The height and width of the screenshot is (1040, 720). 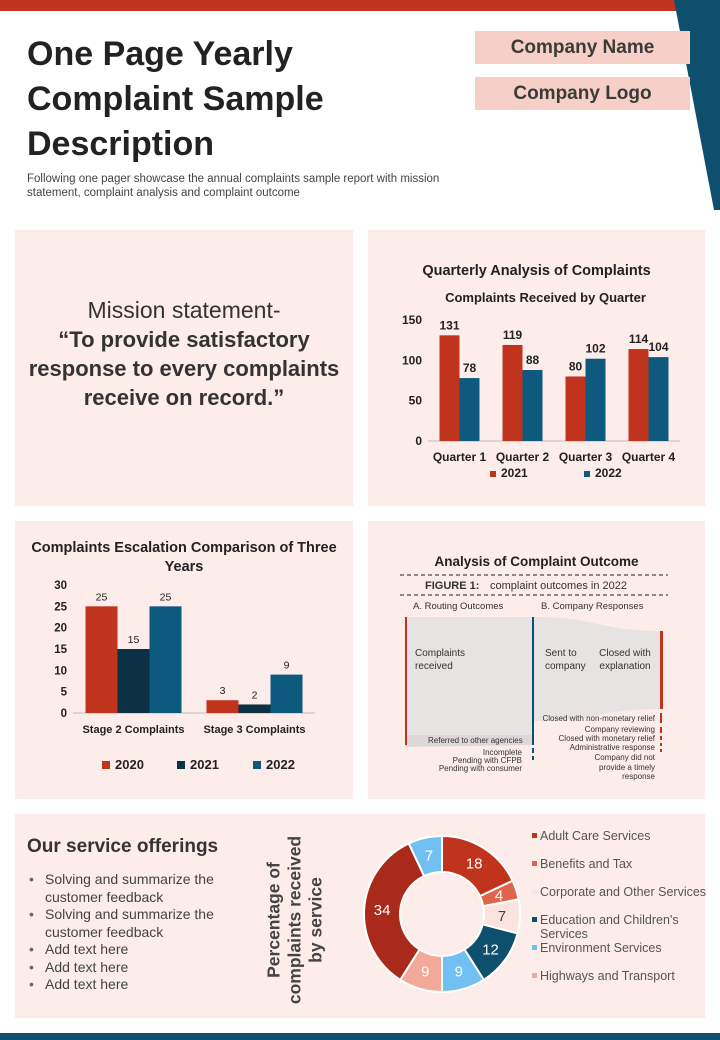 I want to click on mission-lead: Mission statement-, so click(x=184, y=310).